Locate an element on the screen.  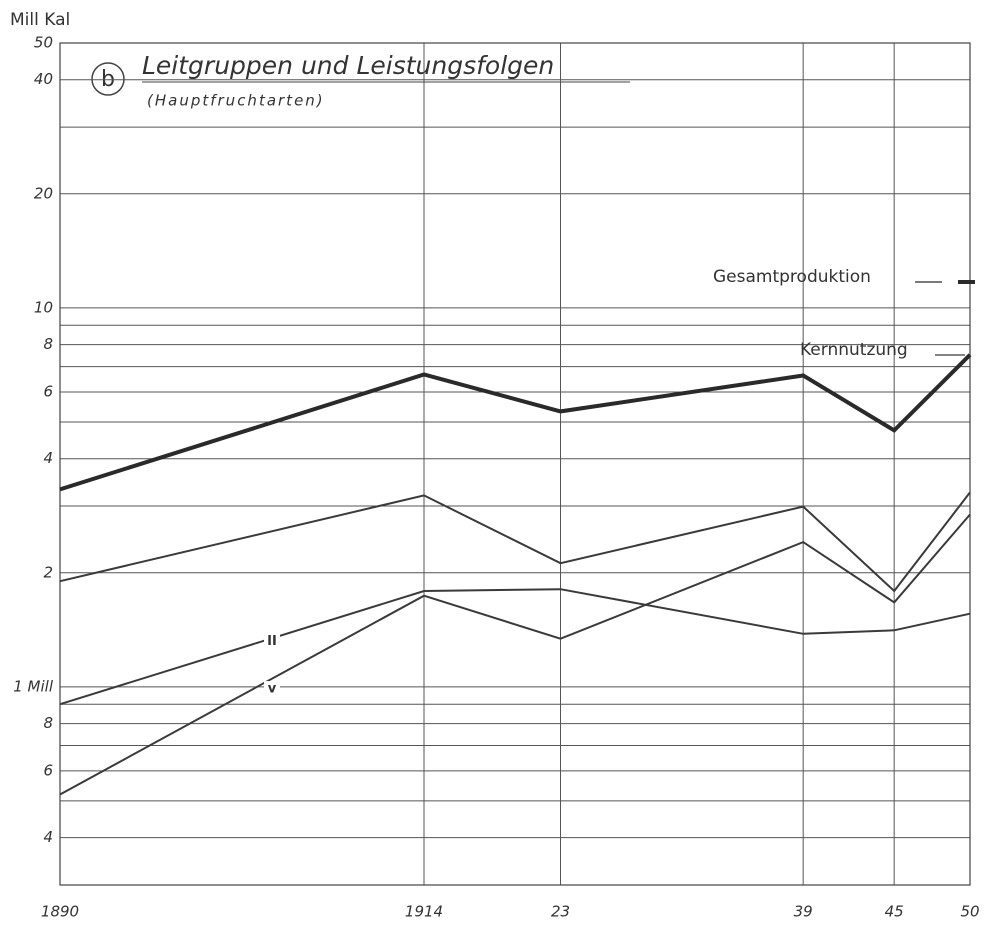
x-tick-label: 1914 is located at coordinates (424, 912).